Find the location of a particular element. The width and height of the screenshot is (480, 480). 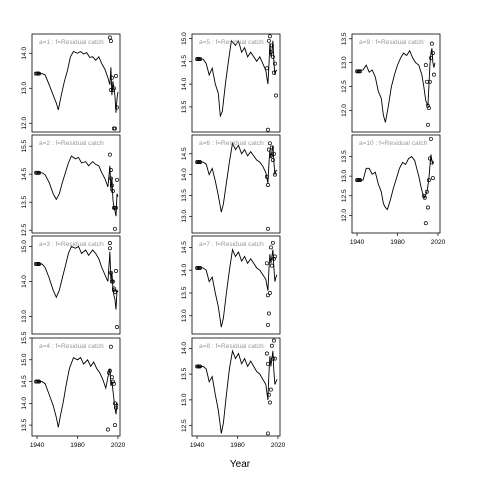

y-tick-label-a8: 12.5 is located at coordinates (184, 425).